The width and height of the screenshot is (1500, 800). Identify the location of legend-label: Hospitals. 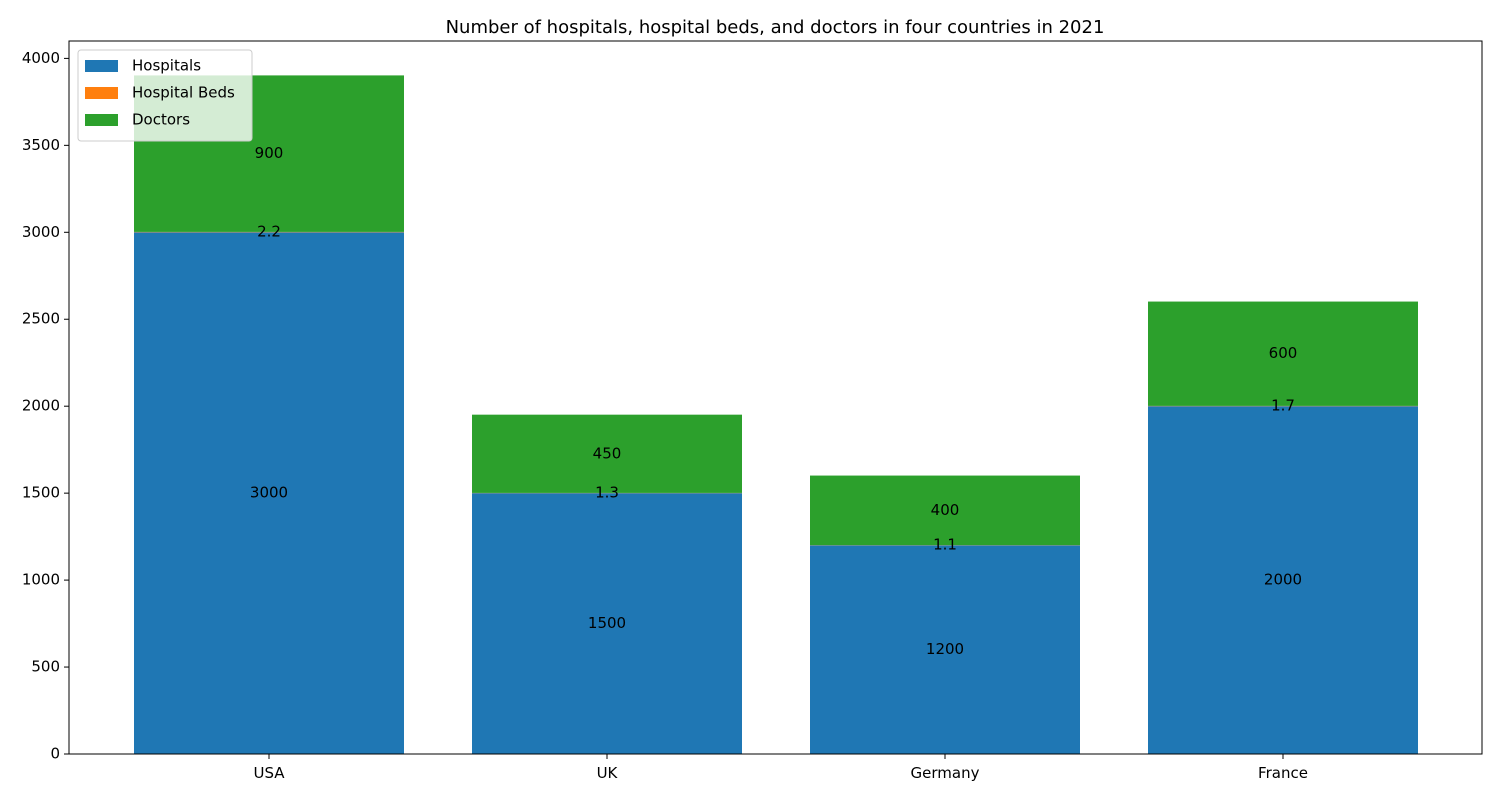
(166, 66).